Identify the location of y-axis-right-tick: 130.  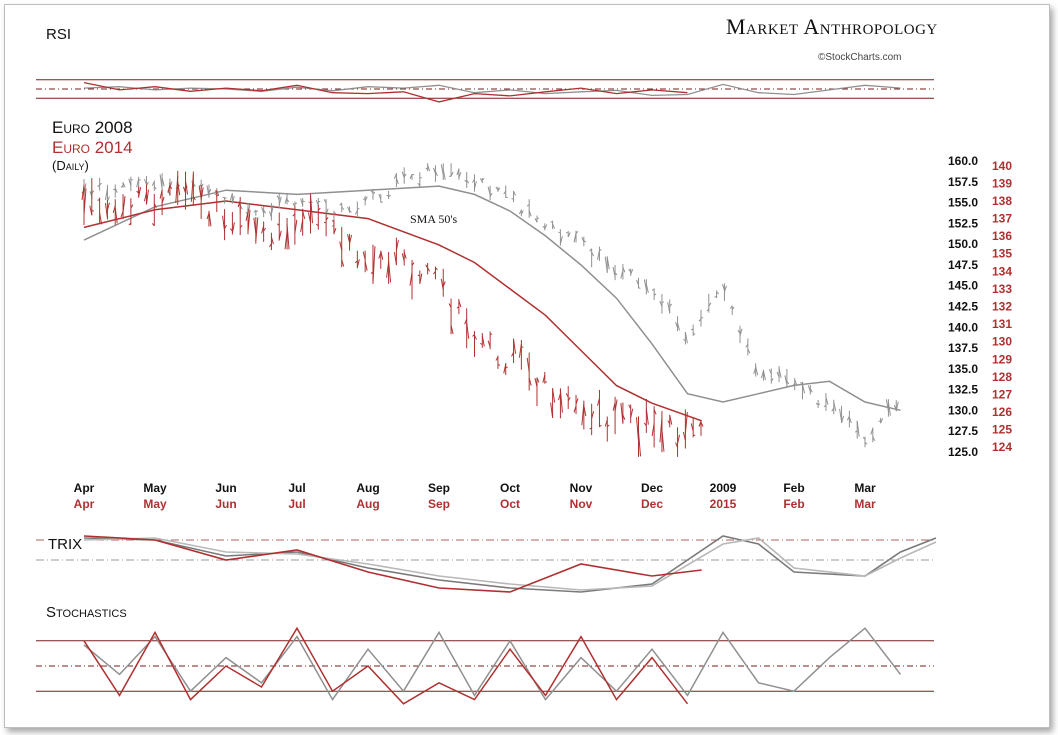
(1002, 342).